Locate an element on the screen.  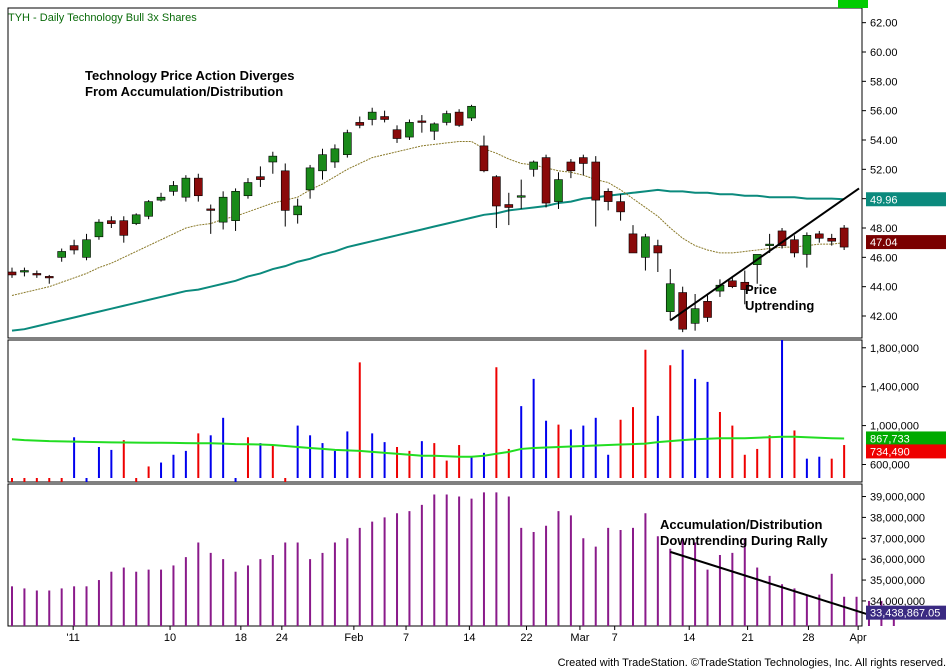
x-axis-ticks: '11 10 18 24 Feb 7 14 22 Mar 7 14 21 28 Apr is located at coordinates (466, 635).